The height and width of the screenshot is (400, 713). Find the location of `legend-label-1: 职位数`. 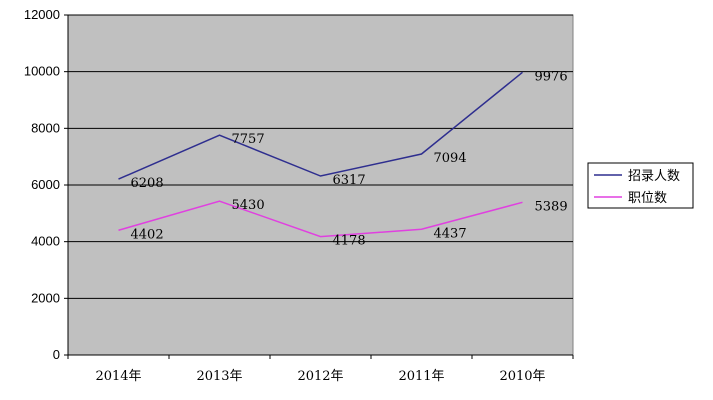

legend-label-1: 职位数 is located at coordinates (647, 198).